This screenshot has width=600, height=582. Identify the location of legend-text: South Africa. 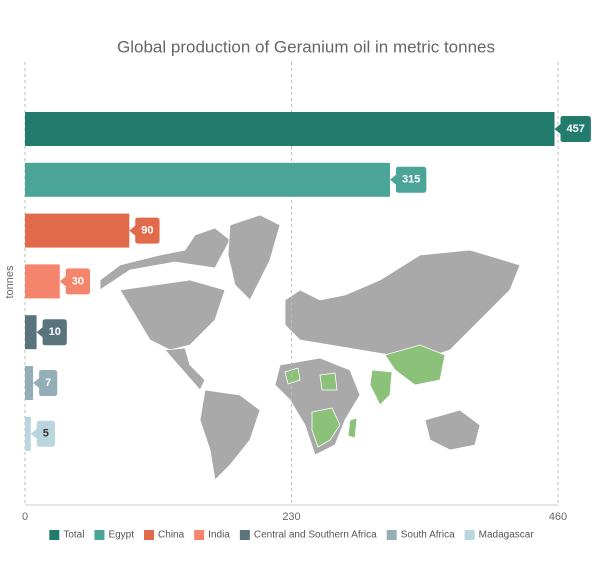
(428, 535).